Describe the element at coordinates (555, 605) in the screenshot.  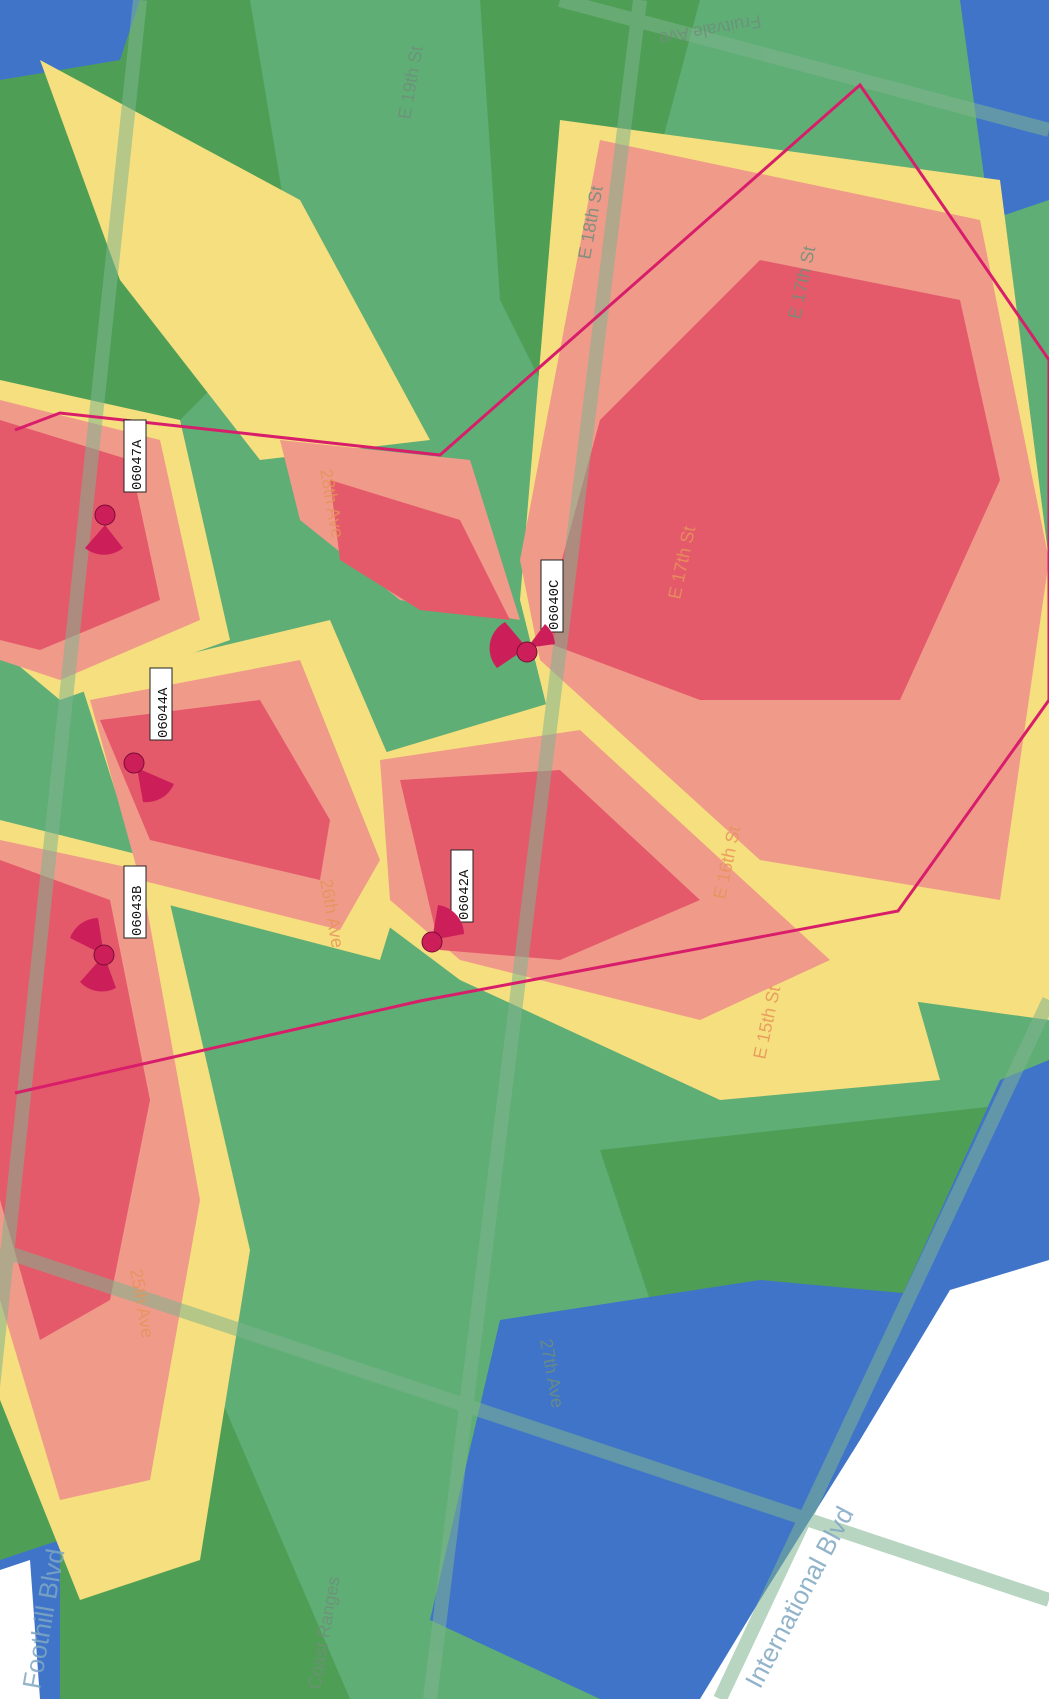
I see `site-id-label: 06040C` at that location.